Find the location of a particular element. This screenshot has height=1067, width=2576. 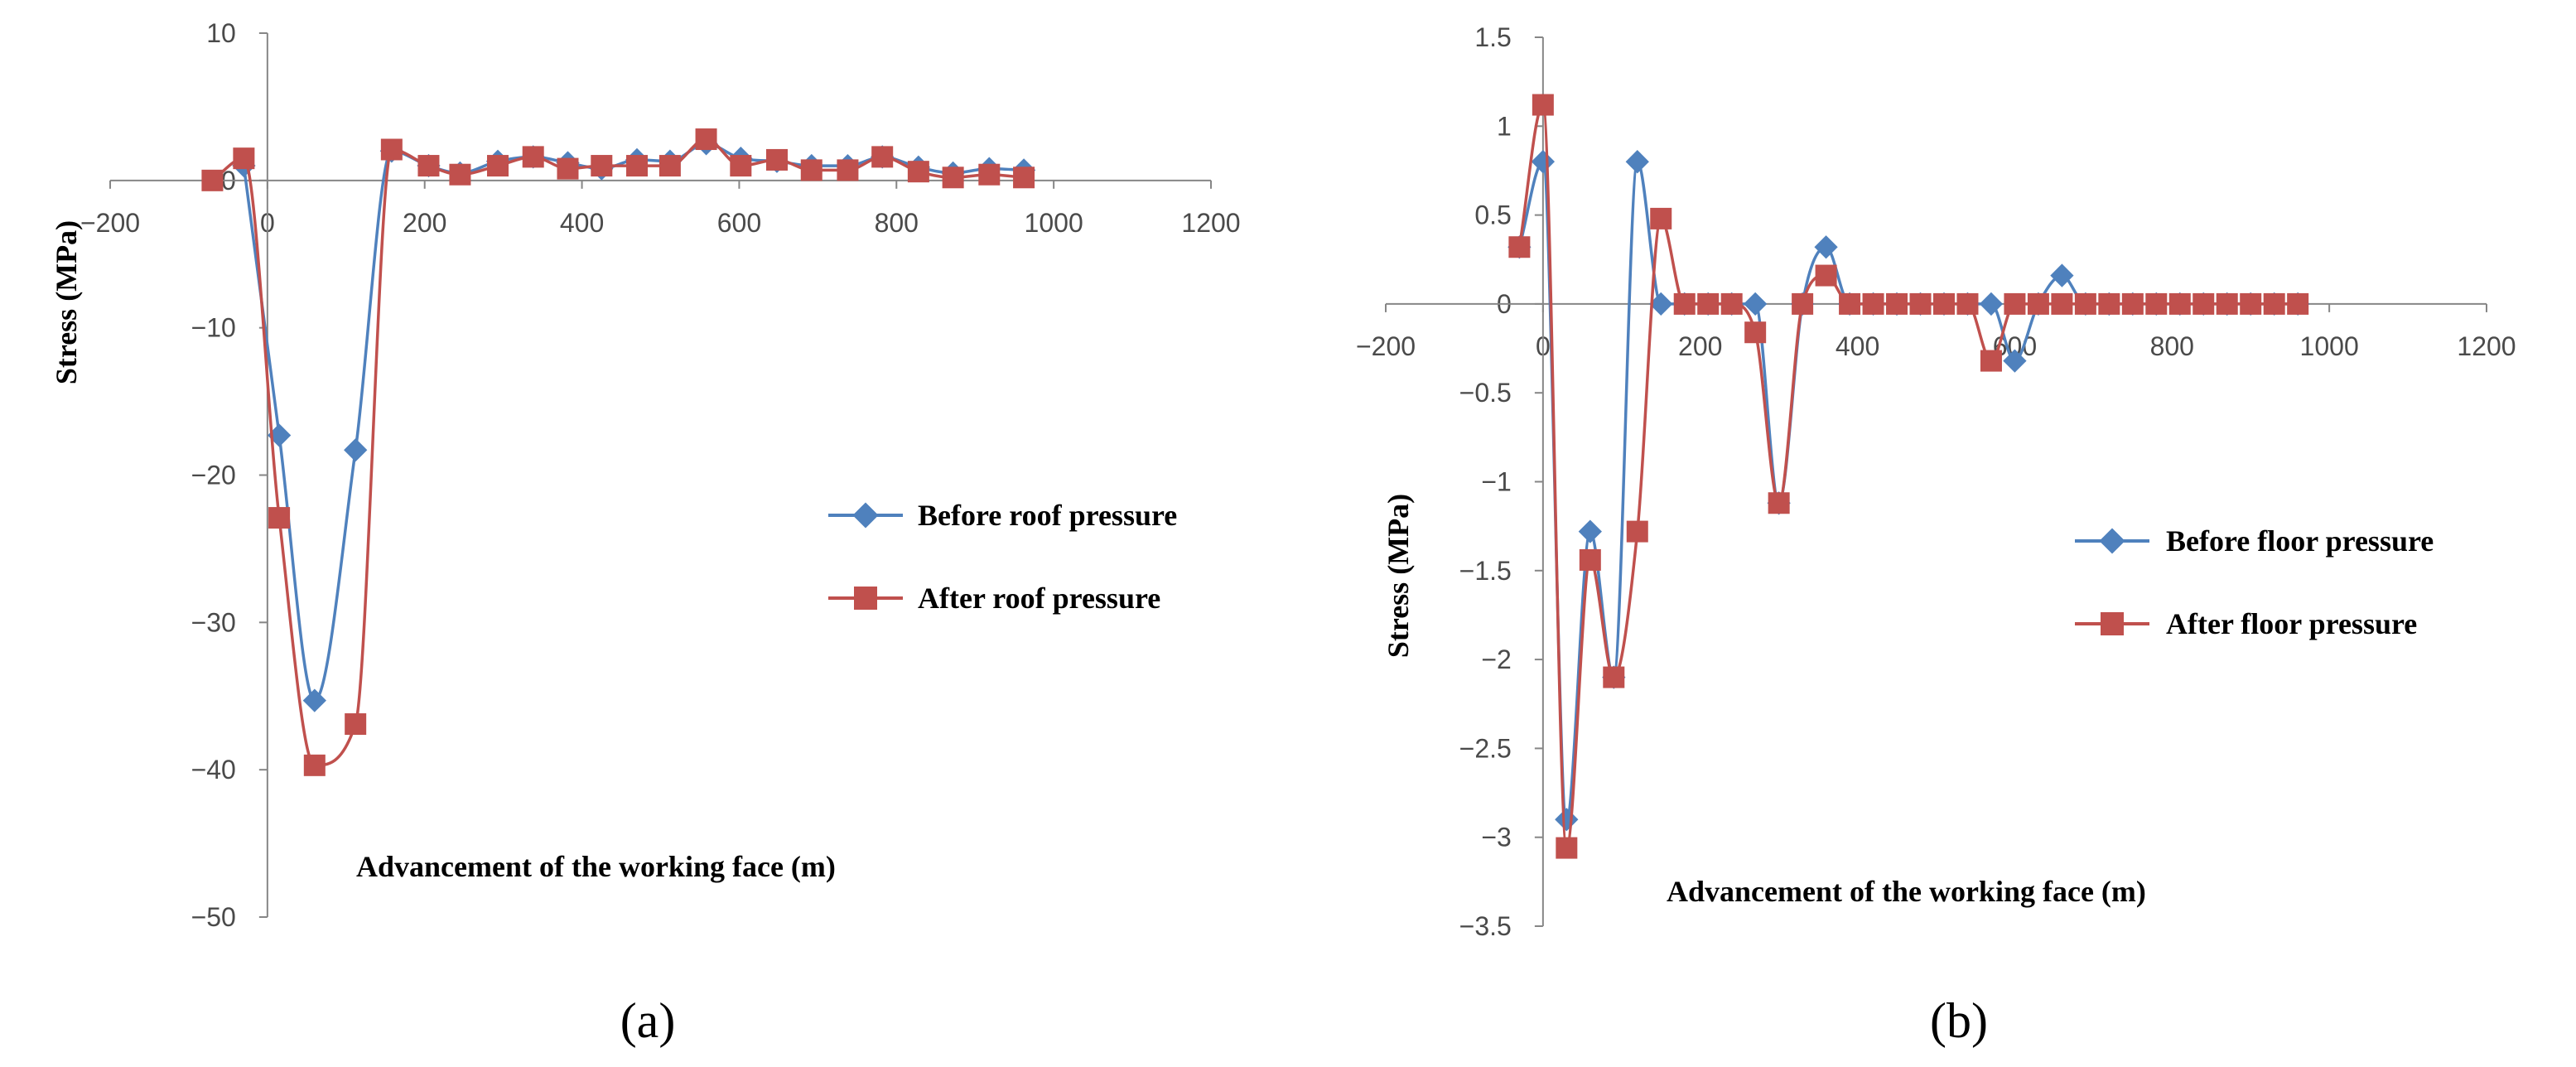

panel-label: (b) is located at coordinates (1959, 1020).